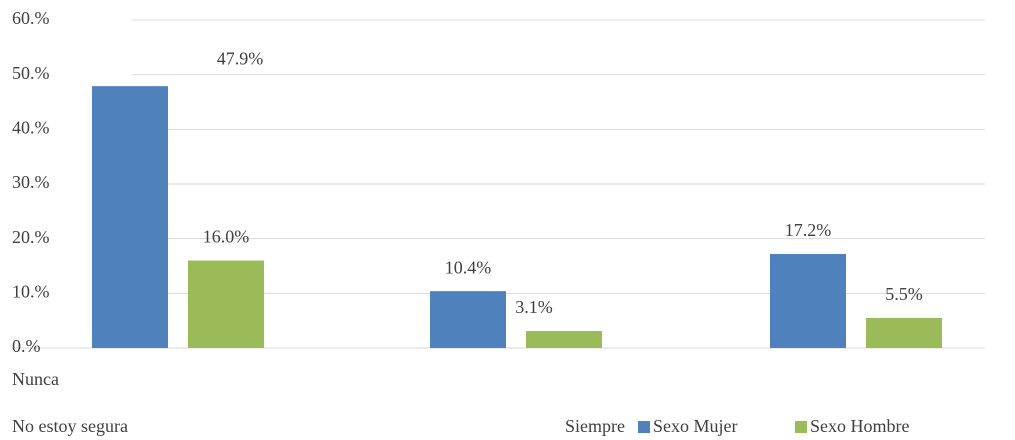 This screenshot has width=1015, height=440. What do you see at coordinates (31, 127) in the screenshot?
I see `y-tick-label: 40.%` at bounding box center [31, 127].